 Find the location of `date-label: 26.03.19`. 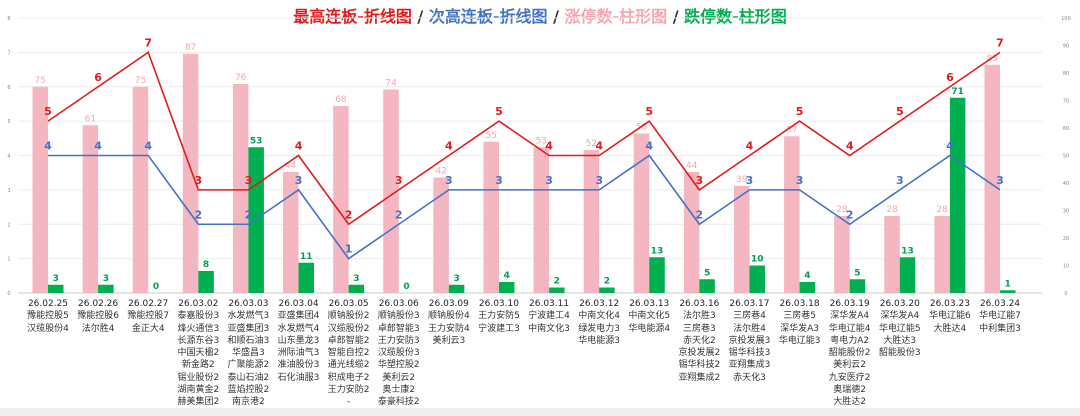

date-label: 26.03.19 is located at coordinates (849, 304).